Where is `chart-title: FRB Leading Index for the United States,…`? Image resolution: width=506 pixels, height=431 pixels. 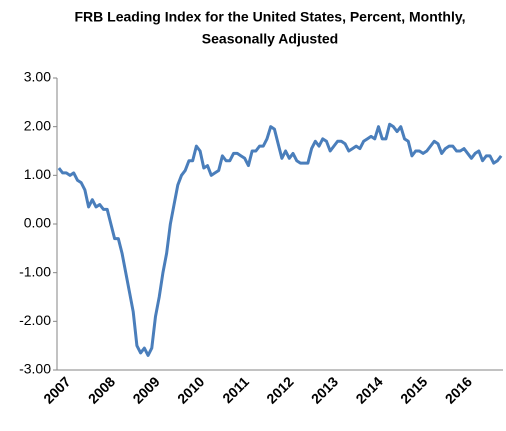
chart-title: FRB Leading Index for the United States,… is located at coordinates (269, 17).